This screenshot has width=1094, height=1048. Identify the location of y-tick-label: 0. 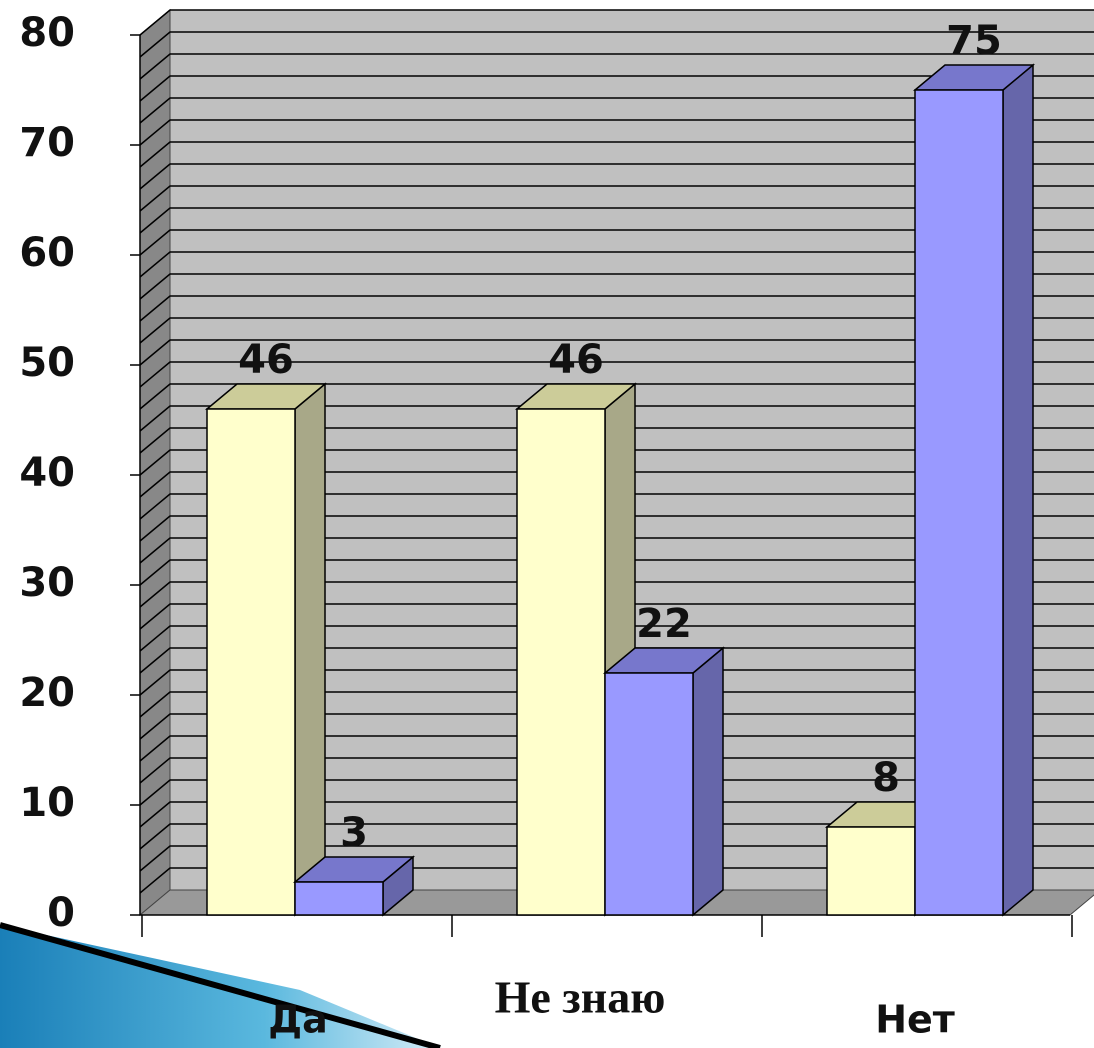
(61, 913).